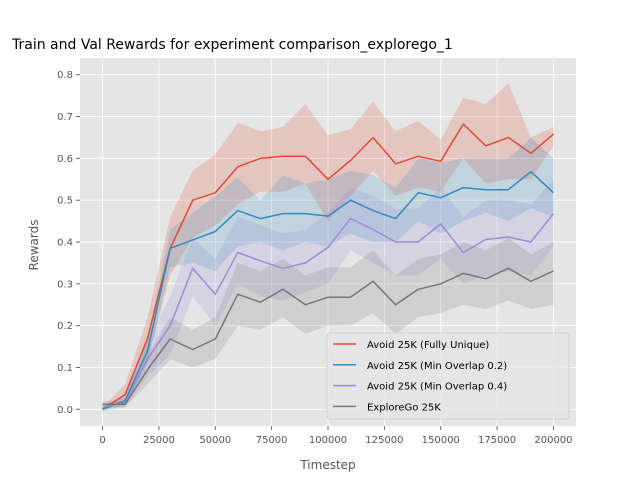 The image size is (640, 480). Describe the element at coordinates (65, 326) in the screenshot. I see `y-tick-label: 0.2` at that location.